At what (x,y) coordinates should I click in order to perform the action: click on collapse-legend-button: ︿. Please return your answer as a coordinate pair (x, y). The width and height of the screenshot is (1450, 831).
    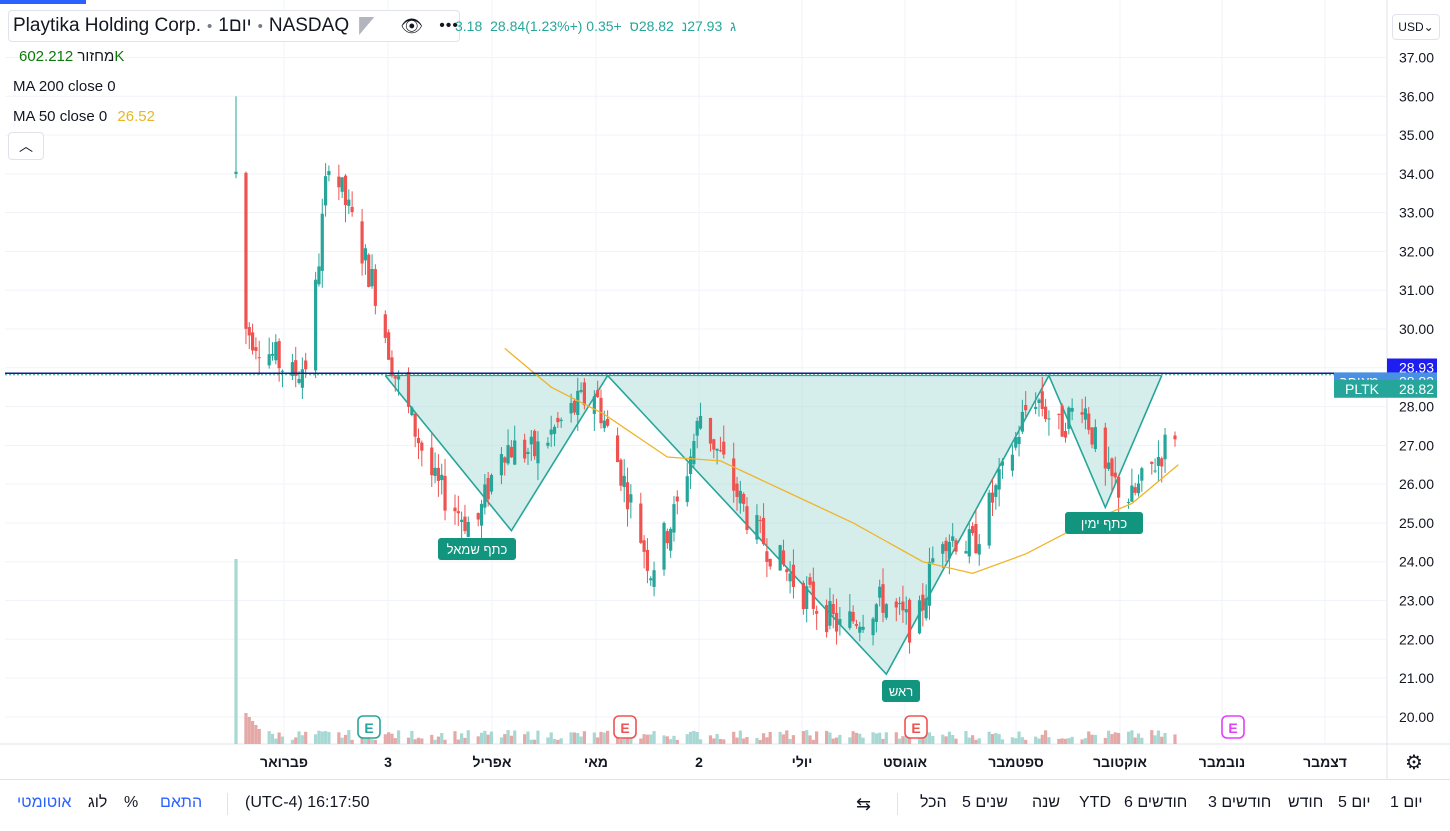
    Looking at the image, I should click on (26, 146).